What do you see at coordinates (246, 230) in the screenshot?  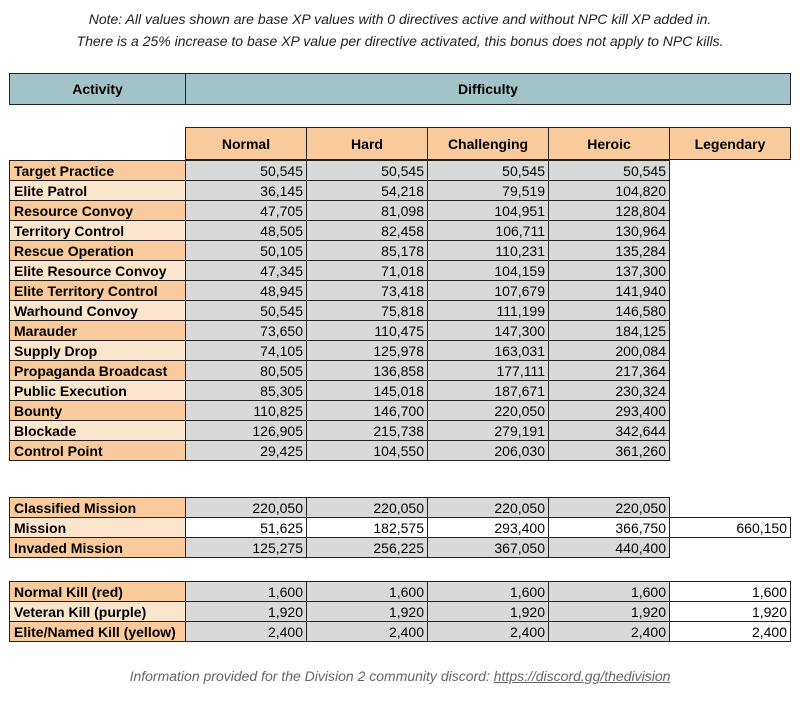 I see `xp-value-cell: 48,505` at bounding box center [246, 230].